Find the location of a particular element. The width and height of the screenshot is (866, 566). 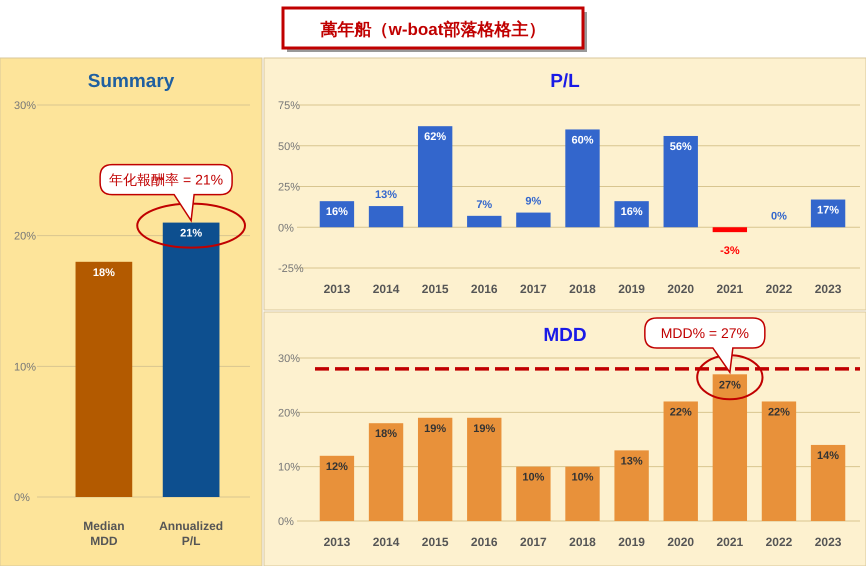

data-label: 60% is located at coordinates (582, 140).